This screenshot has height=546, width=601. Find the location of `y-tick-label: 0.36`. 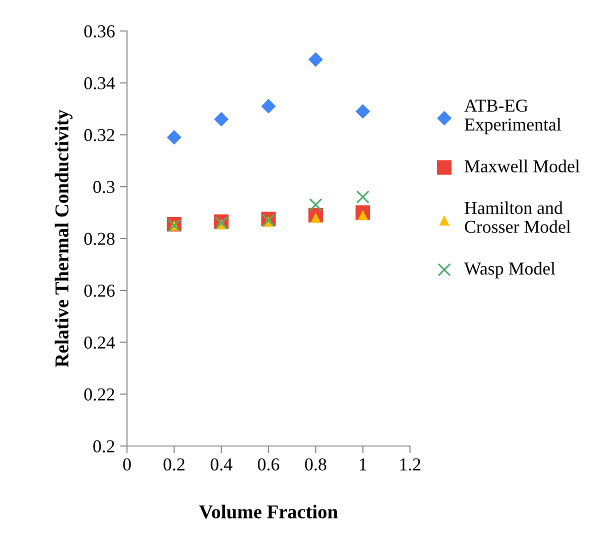

y-tick-label: 0.36 is located at coordinates (99, 31).